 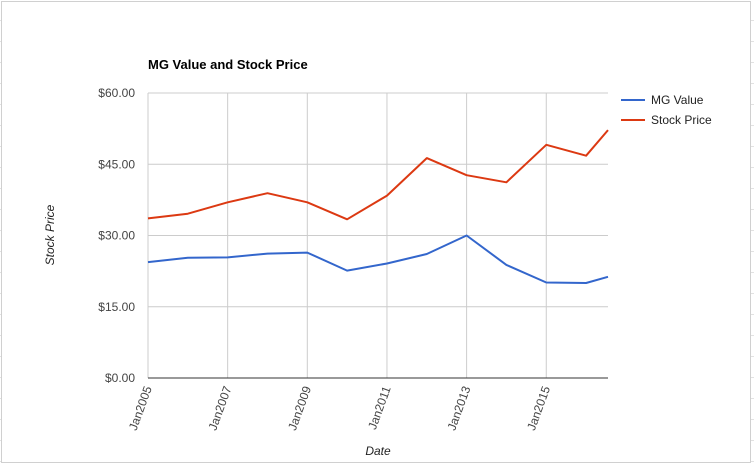 I want to click on chart-legend: MG Value Stock Price, so click(x=666, y=110).